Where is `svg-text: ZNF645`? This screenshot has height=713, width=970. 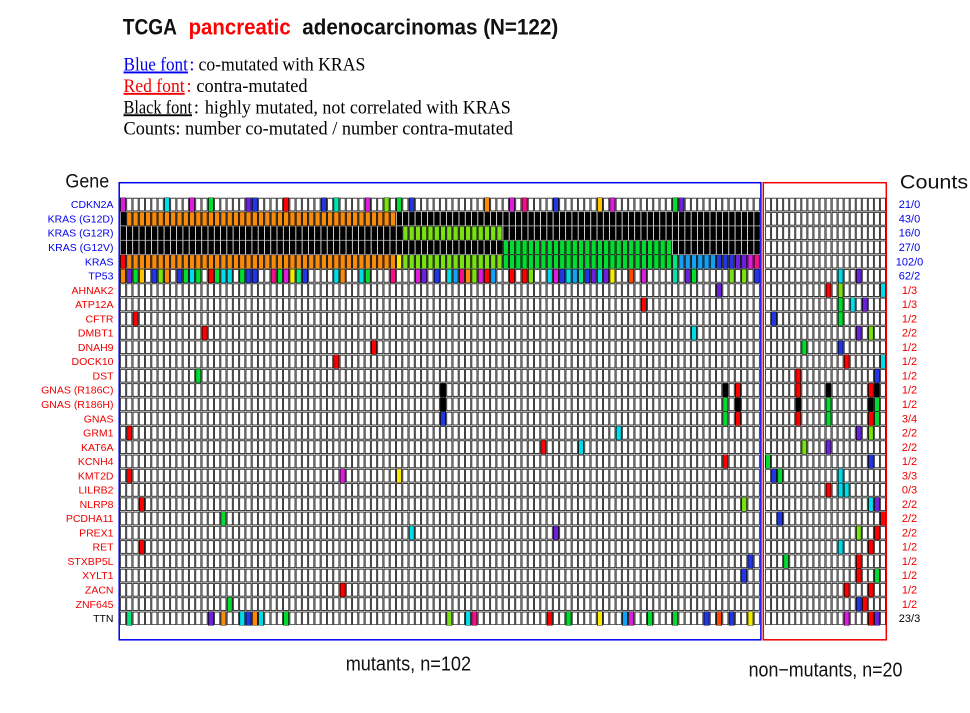 svg-text: ZNF645 is located at coordinates (95, 605).